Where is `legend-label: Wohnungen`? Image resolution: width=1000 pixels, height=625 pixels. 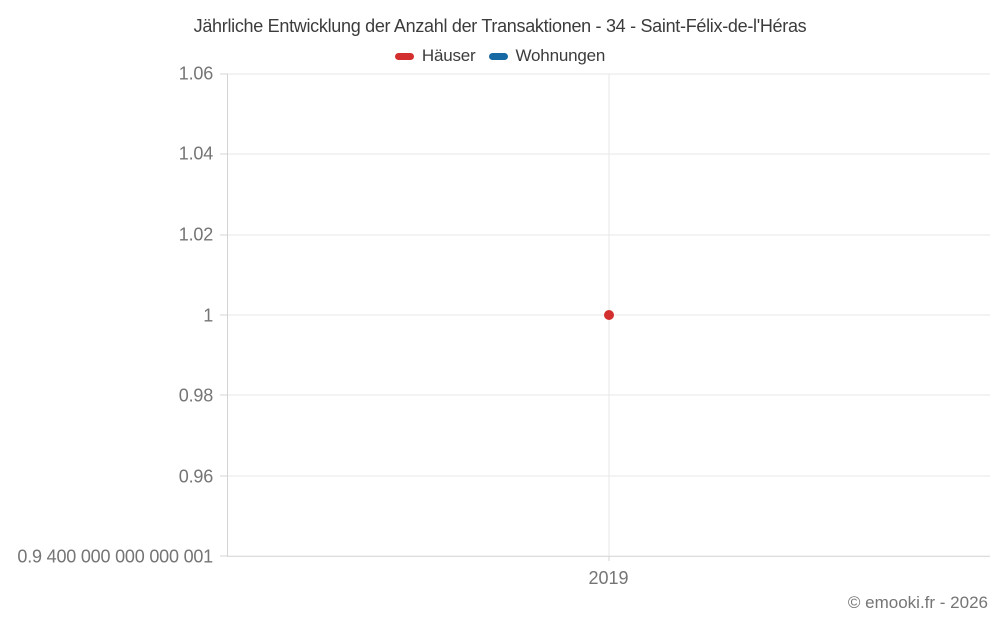
legend-label: Wohnungen is located at coordinates (560, 55).